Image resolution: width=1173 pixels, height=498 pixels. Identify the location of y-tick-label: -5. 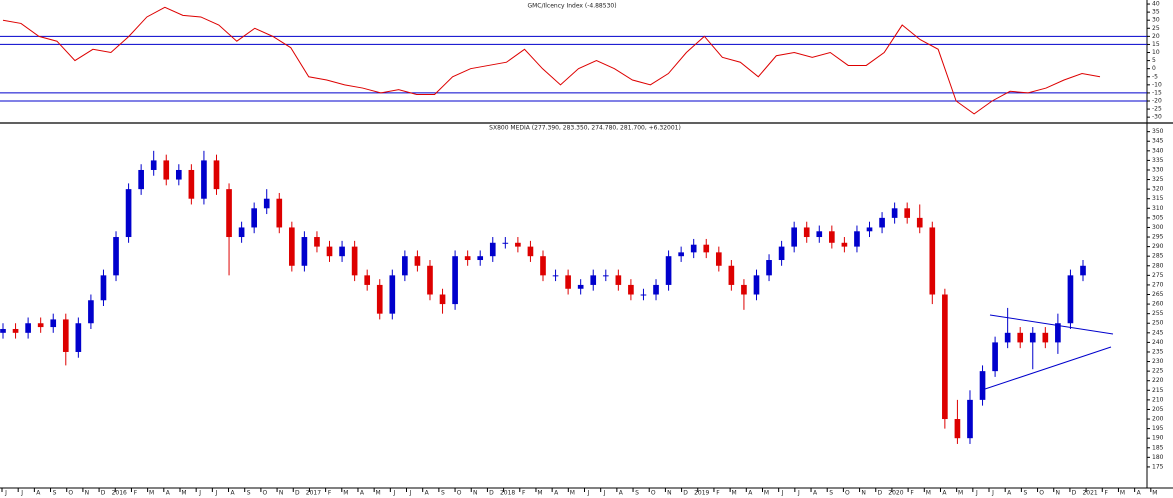
(1155, 76).